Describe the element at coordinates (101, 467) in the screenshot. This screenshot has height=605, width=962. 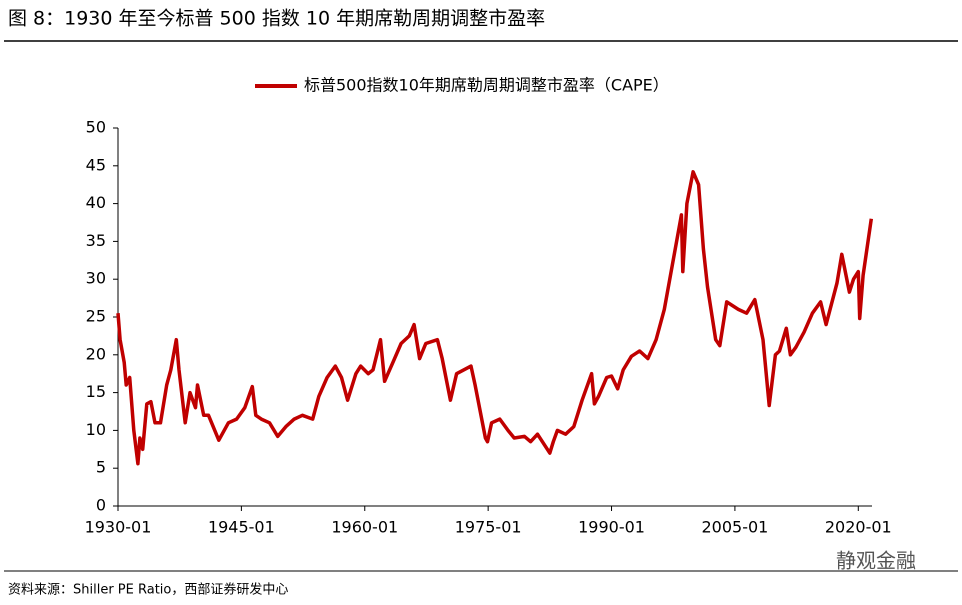
I see `y-tick-label: 5` at that location.